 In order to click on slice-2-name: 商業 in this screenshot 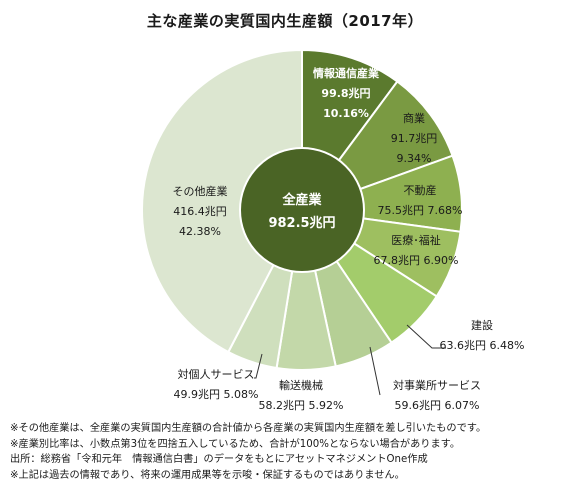, I will do `click(414, 118)`.